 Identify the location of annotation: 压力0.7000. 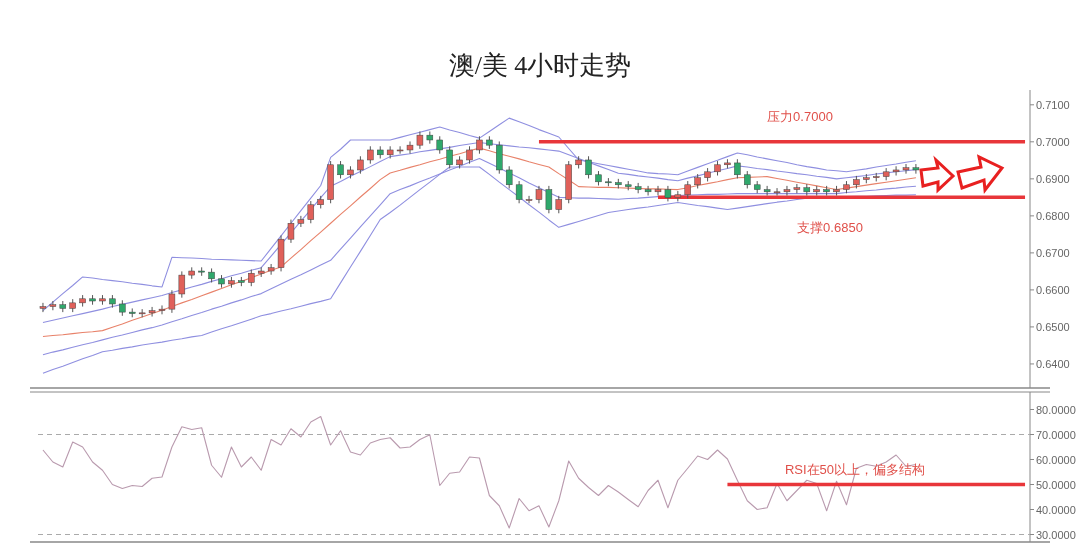
(800, 116).